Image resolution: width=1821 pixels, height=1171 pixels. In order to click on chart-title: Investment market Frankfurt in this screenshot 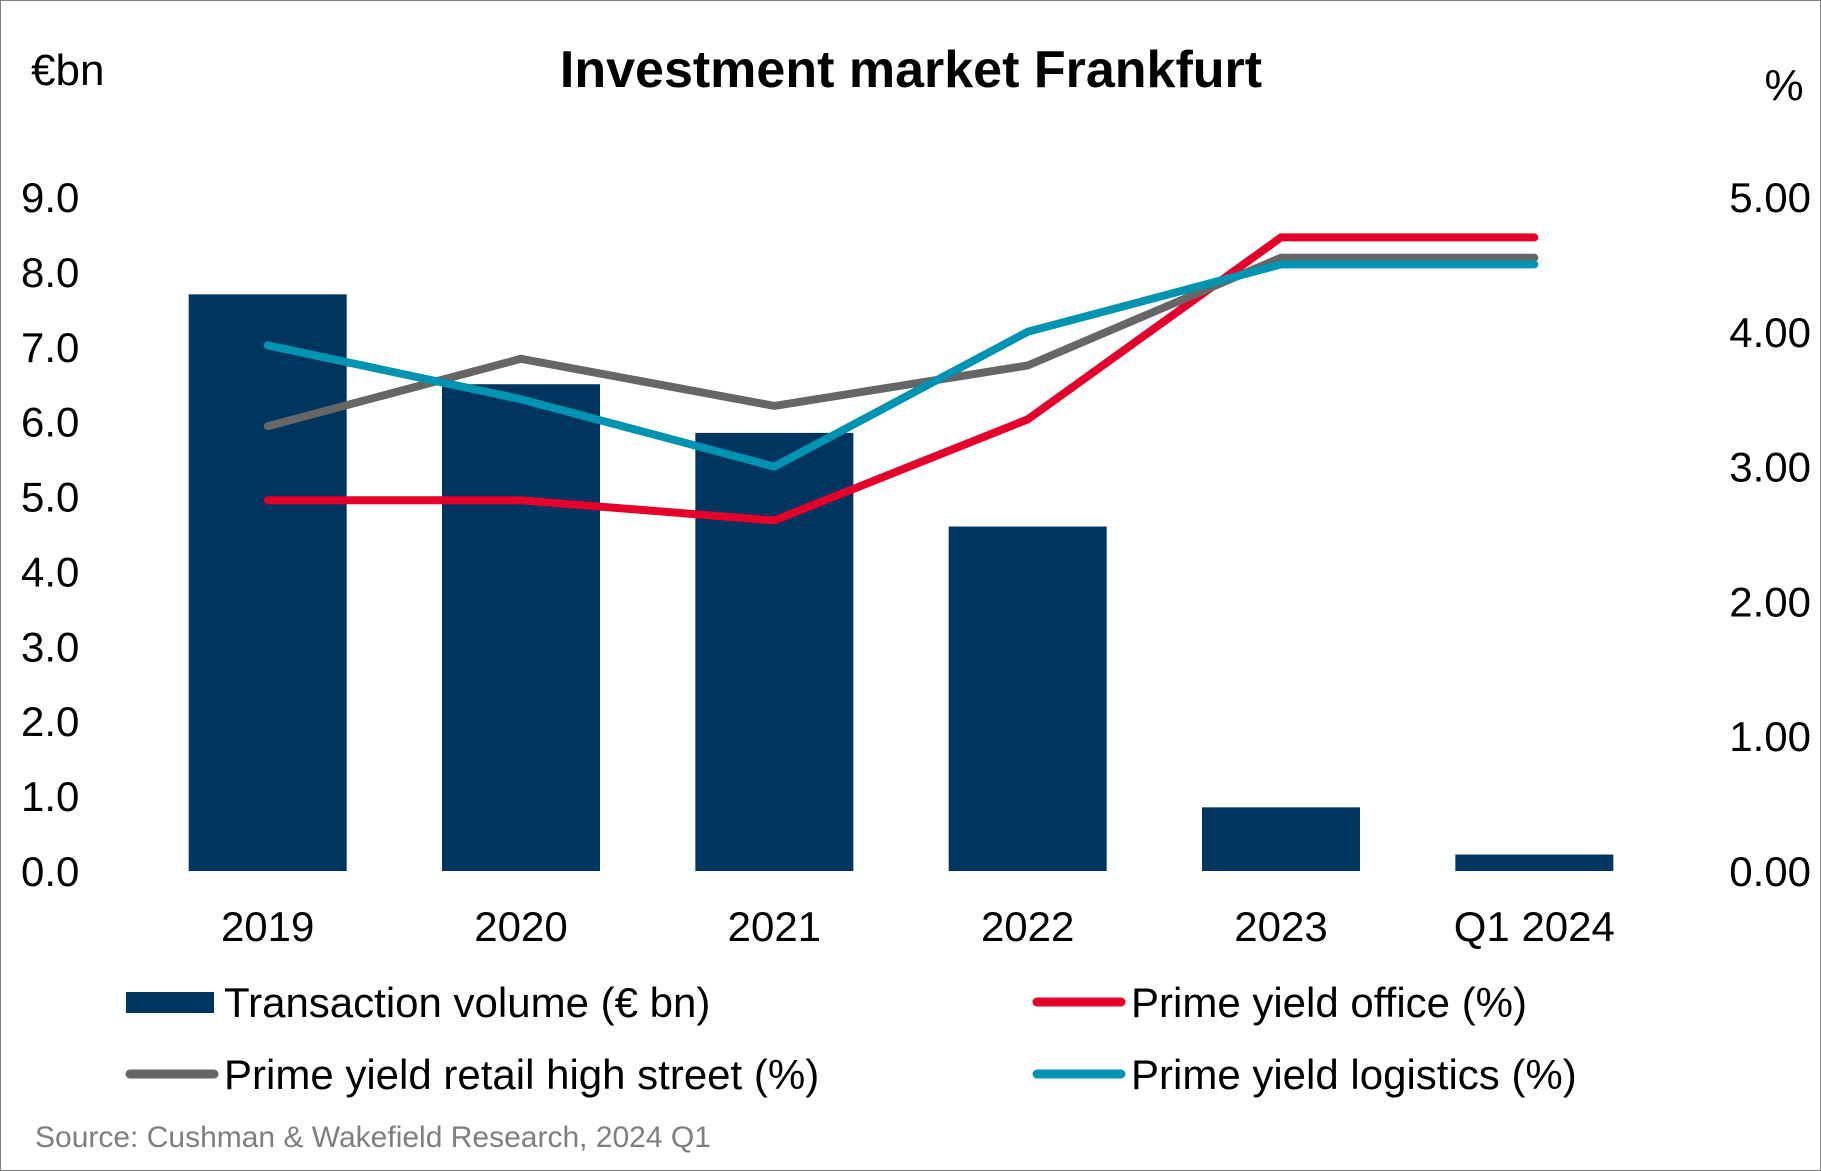, I will do `click(911, 70)`.